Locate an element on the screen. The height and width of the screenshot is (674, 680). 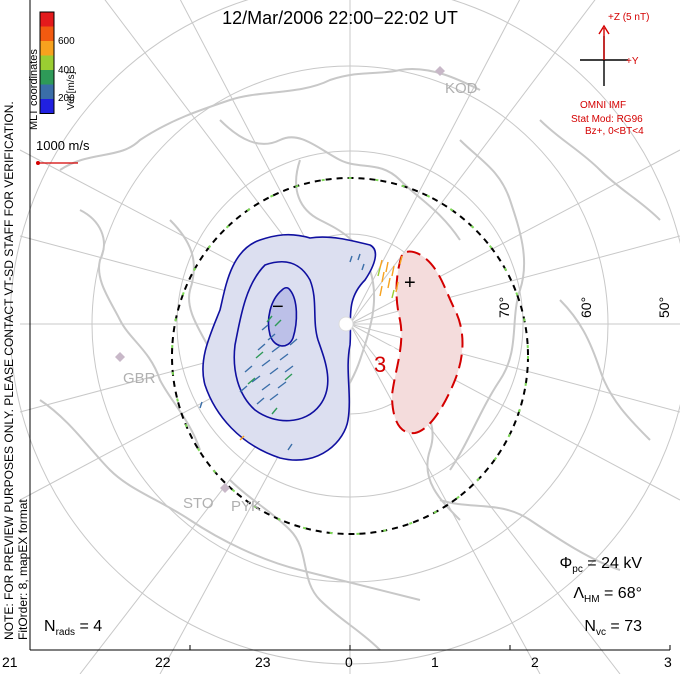
station-sto: STO is located at coordinates (198, 503).